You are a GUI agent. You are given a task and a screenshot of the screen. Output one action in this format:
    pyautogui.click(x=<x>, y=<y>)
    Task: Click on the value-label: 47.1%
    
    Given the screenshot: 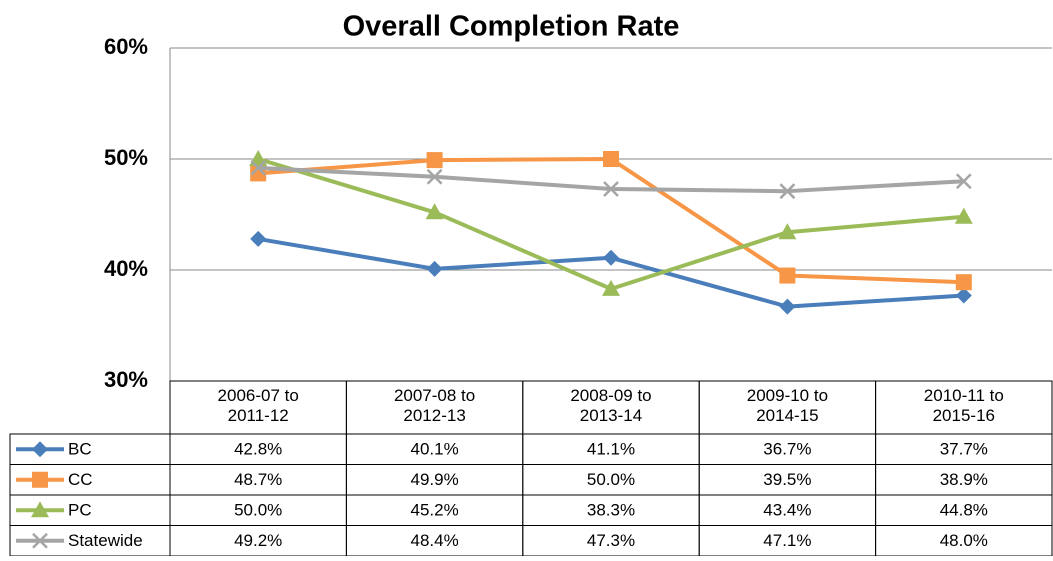 What is the action you would take?
    pyautogui.click(x=787, y=540)
    